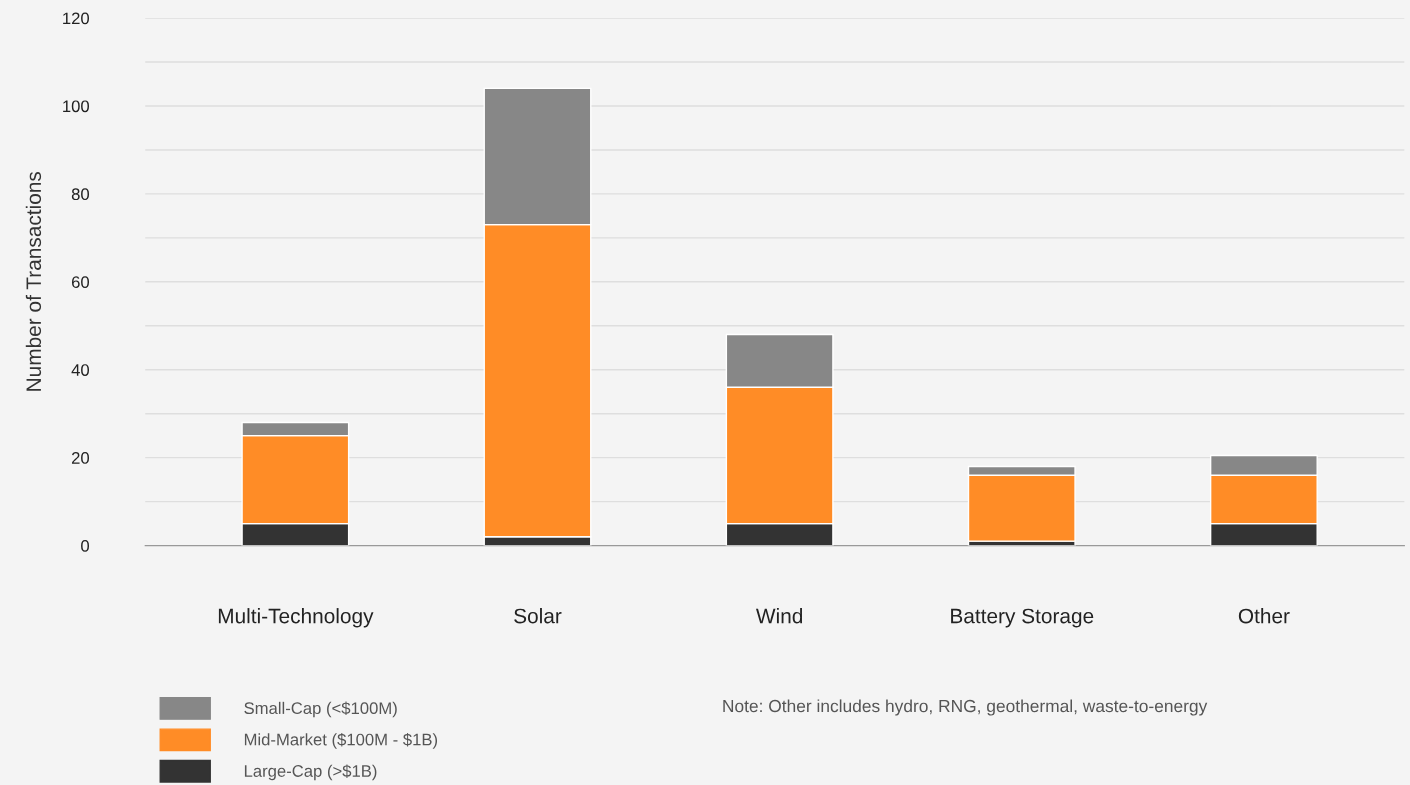 This screenshot has width=1410, height=785. I want to click on legend-label: Large-Cap (>$1B), so click(310, 772).